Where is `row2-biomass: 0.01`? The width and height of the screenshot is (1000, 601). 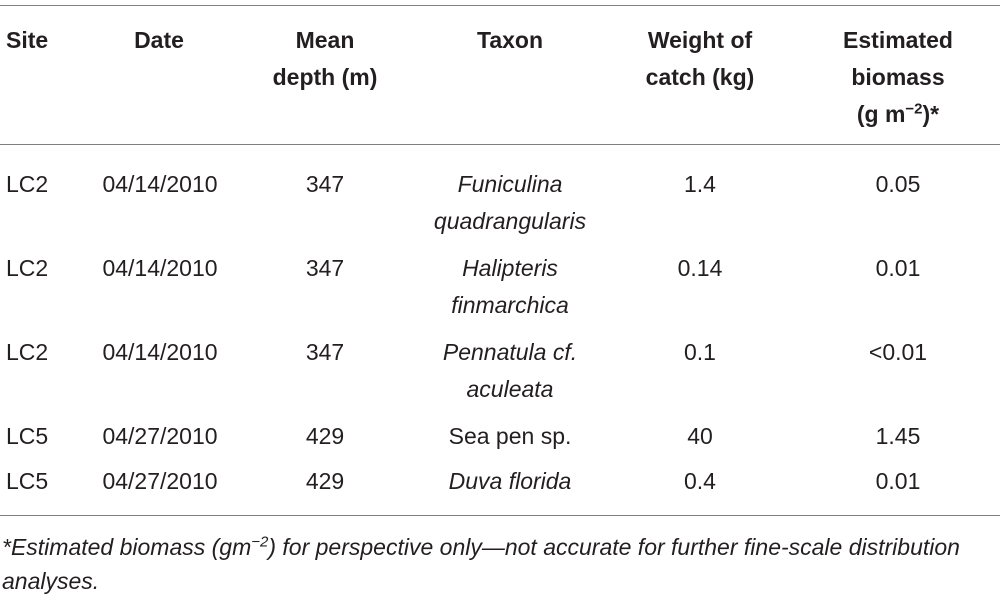
row2-biomass: 0.01 is located at coordinates (898, 268).